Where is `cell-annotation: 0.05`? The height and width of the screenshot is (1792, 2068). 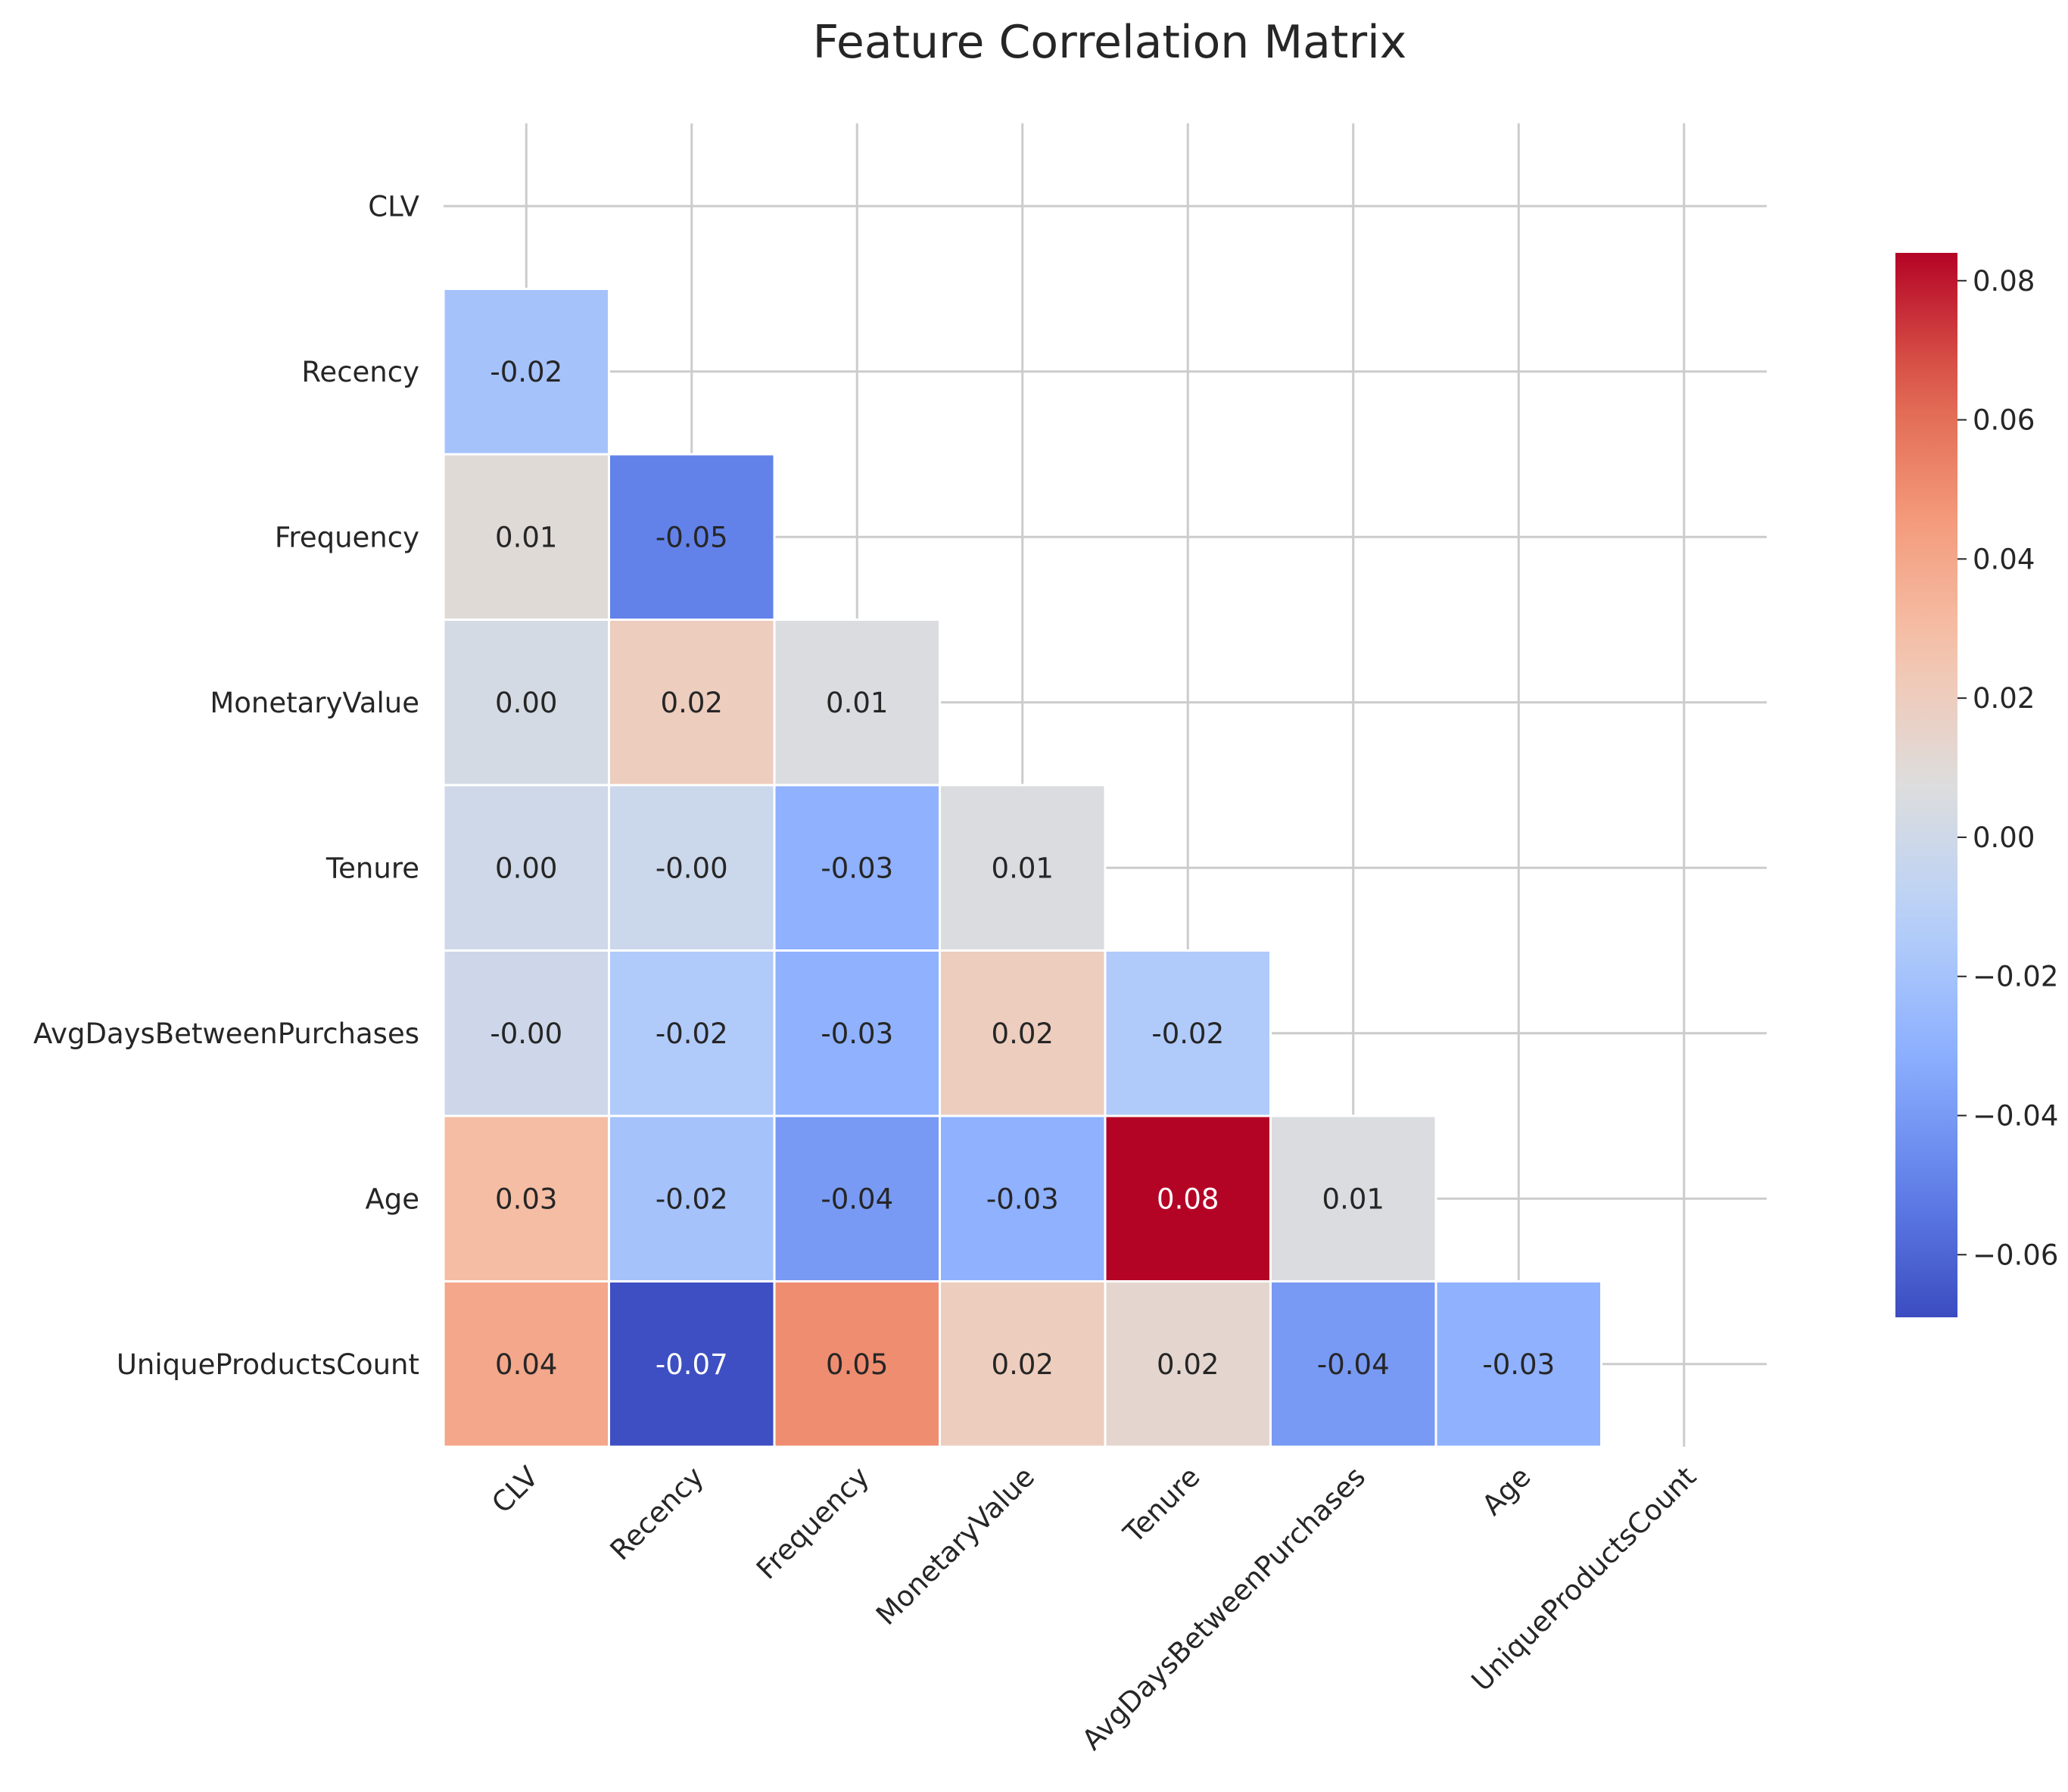
cell-annotation: 0.05 is located at coordinates (857, 1364).